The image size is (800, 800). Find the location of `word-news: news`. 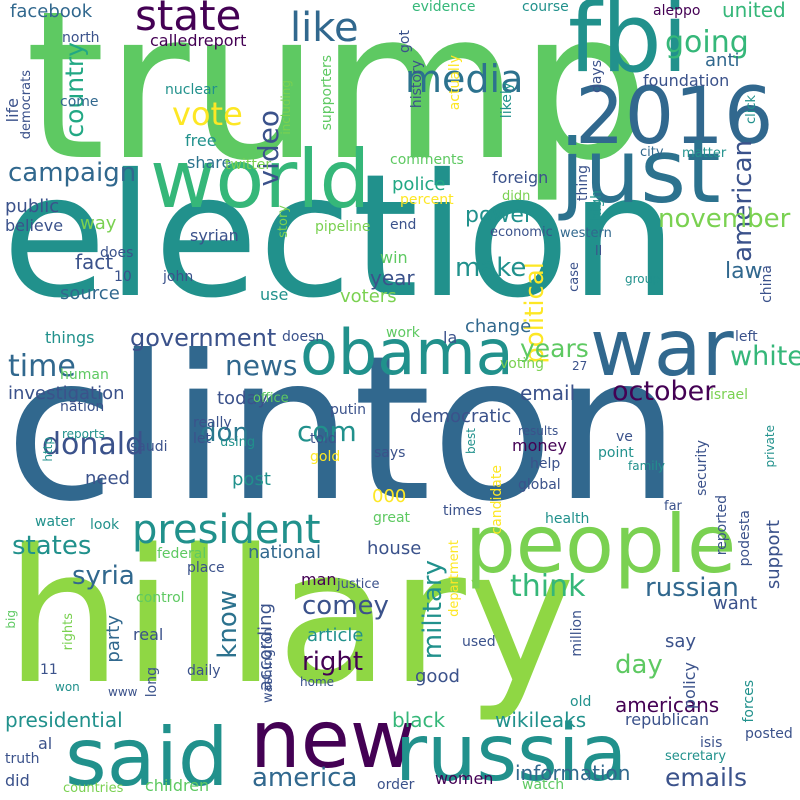

word-news: news is located at coordinates (261, 365).